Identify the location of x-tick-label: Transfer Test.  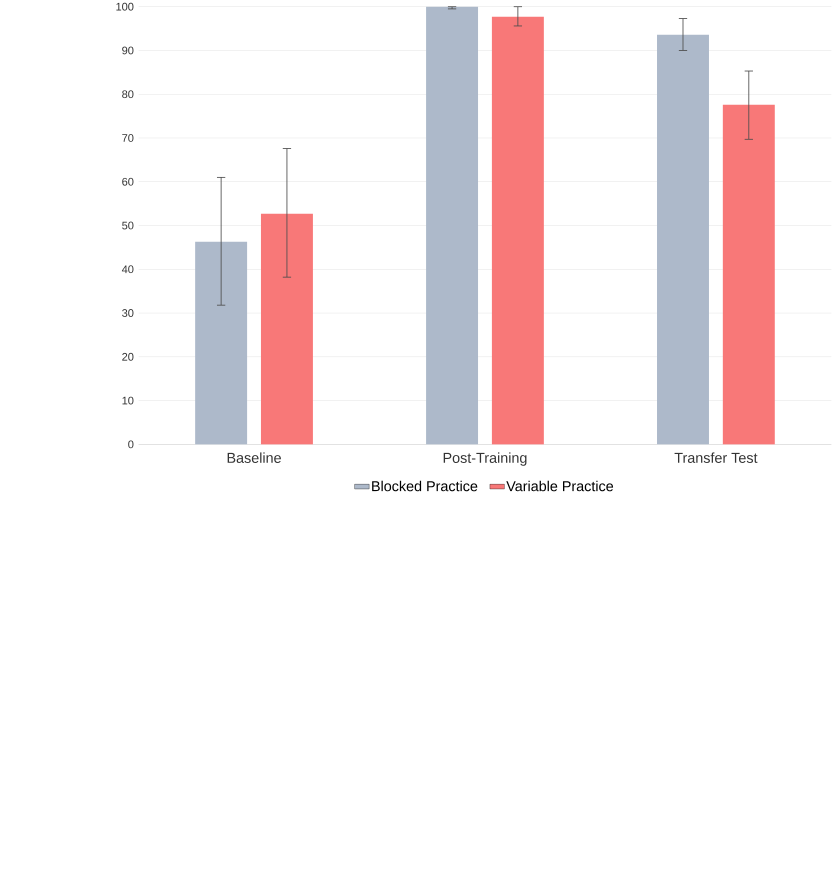
(716, 457).